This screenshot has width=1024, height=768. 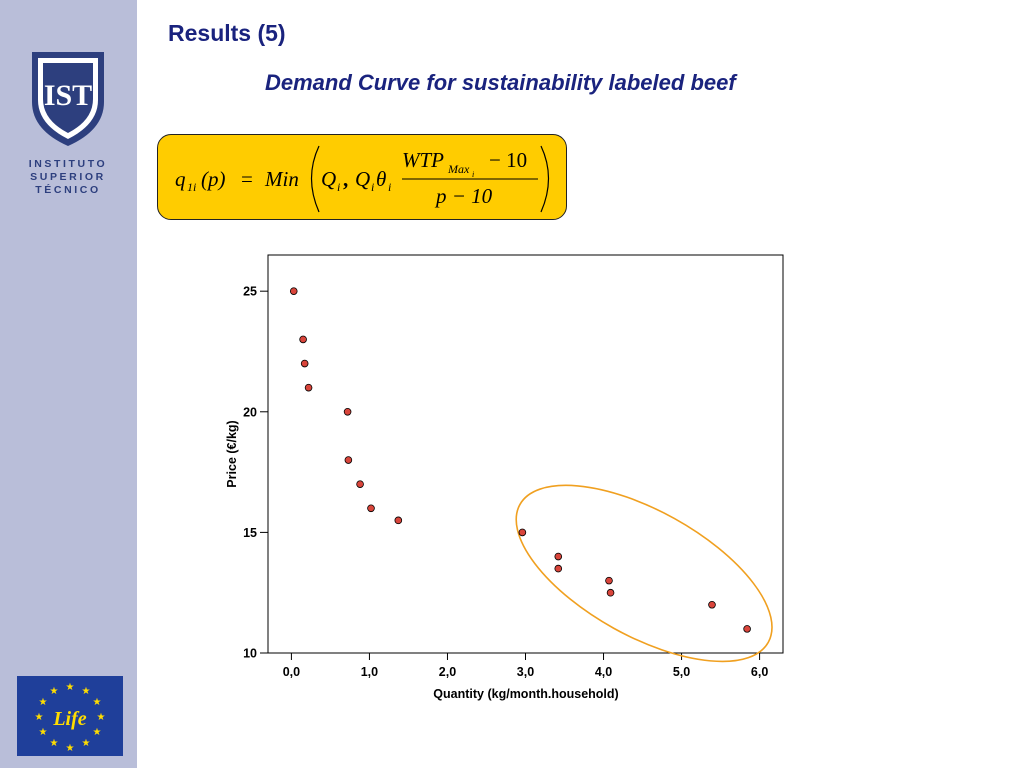 What do you see at coordinates (759, 672) in the screenshot?
I see `x-tick-label: 6,0` at bounding box center [759, 672].